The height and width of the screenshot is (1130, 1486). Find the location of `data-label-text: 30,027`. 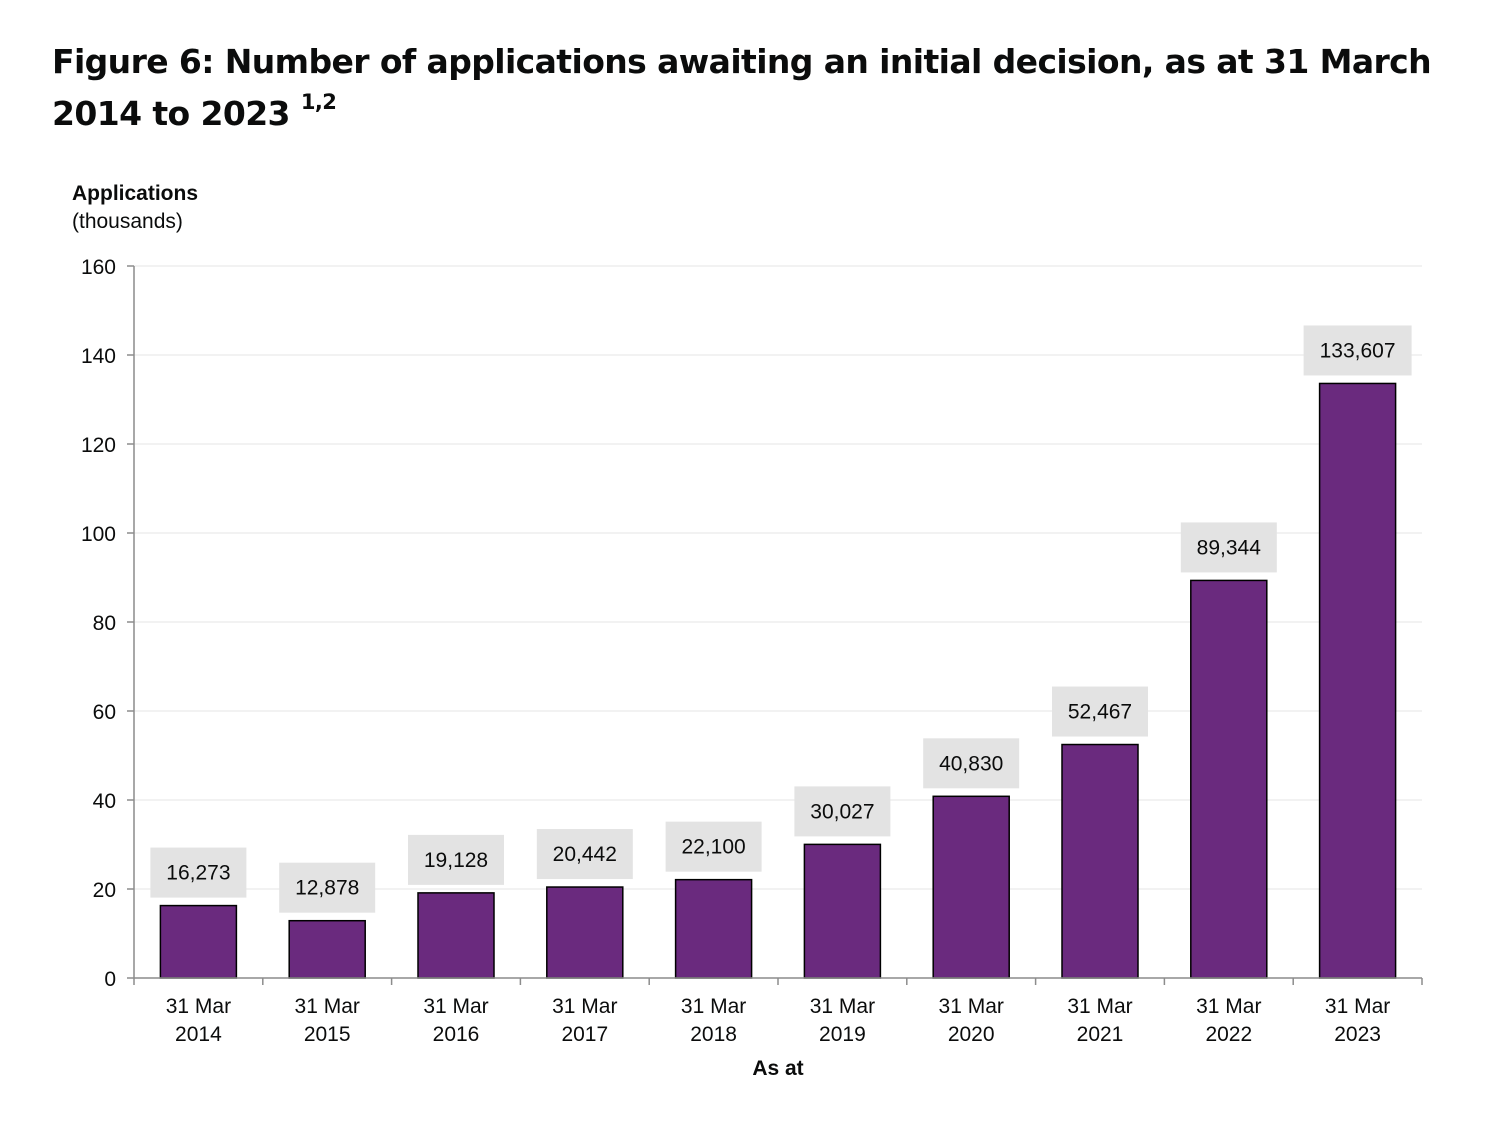

data-label-text: 30,027 is located at coordinates (842, 811).